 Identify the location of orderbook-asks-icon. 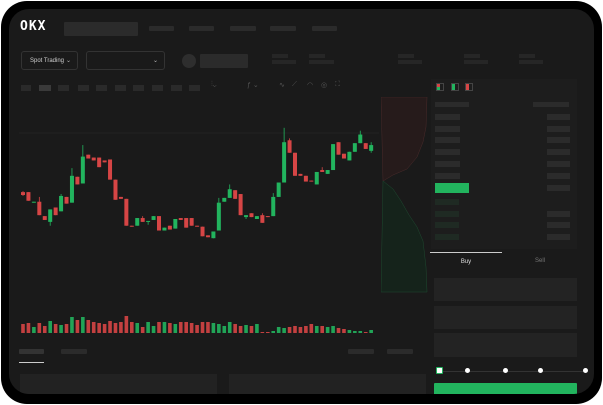
(469, 87).